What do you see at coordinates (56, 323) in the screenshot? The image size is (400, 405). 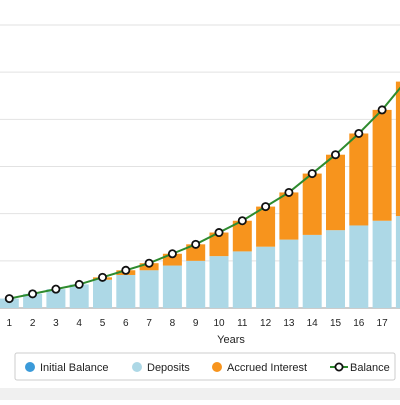 I see `x-tick-label-3: 3` at bounding box center [56, 323].